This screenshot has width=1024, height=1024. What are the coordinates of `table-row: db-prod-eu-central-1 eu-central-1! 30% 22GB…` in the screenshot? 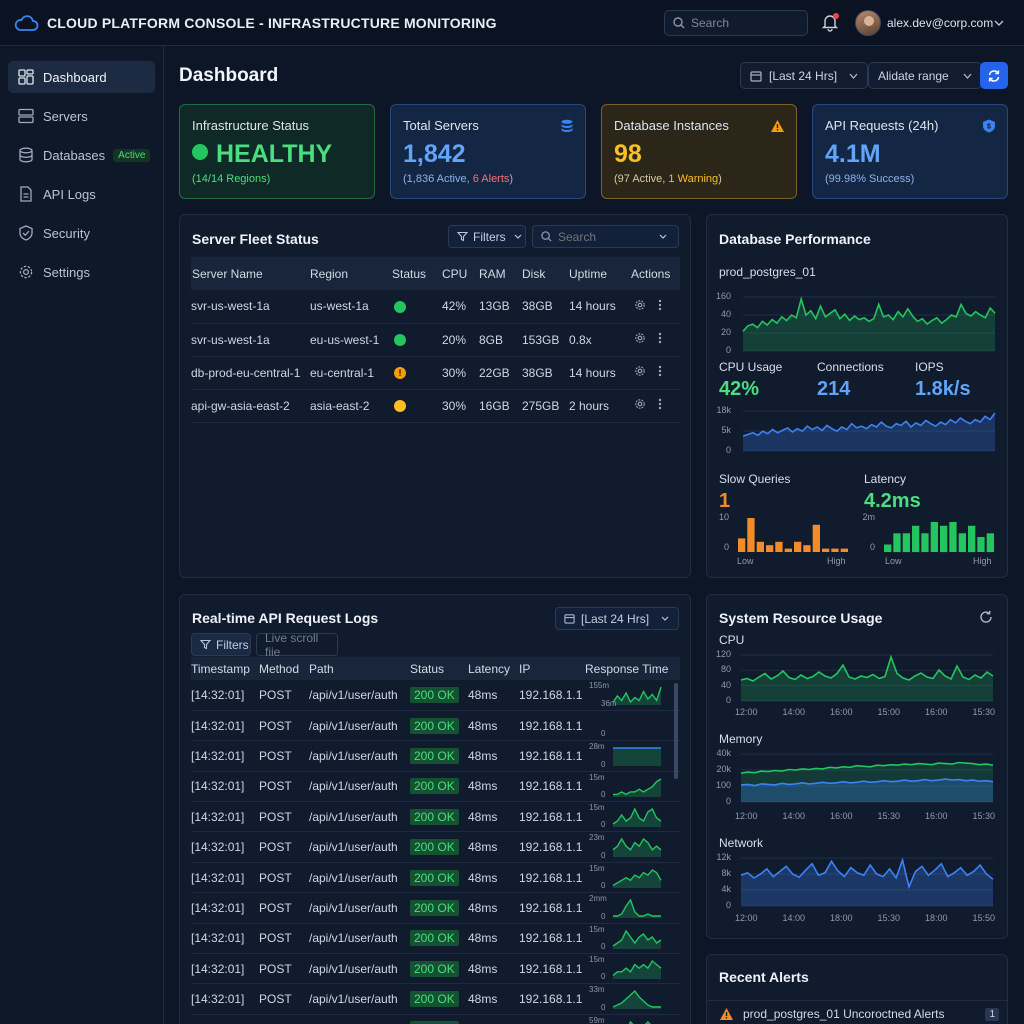 It's located at (435, 373).